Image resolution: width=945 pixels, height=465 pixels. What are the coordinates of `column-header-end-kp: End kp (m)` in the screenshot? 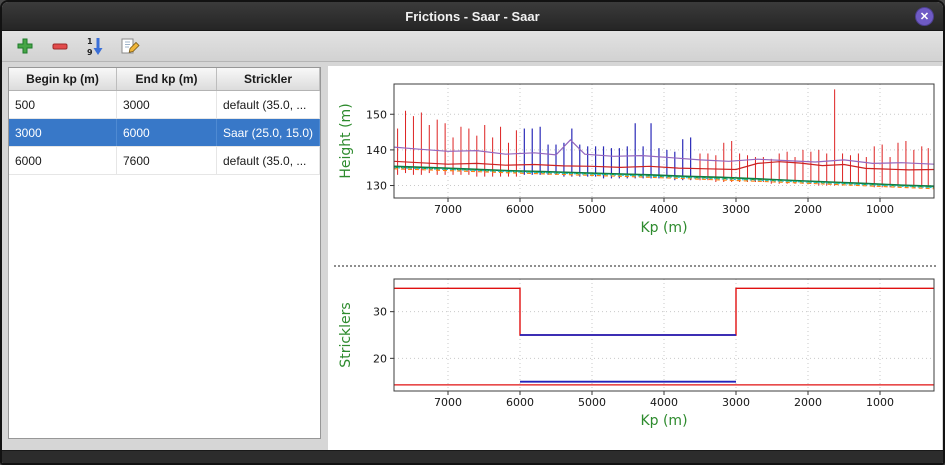 It's located at (167, 79).